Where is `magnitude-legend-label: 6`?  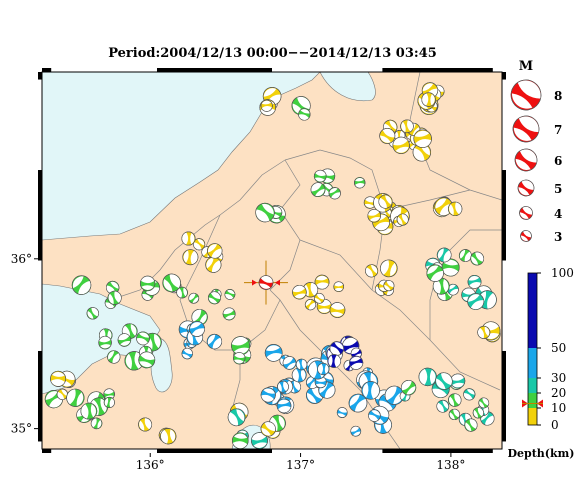 magnitude-legend-label: 6 is located at coordinates (558, 161).